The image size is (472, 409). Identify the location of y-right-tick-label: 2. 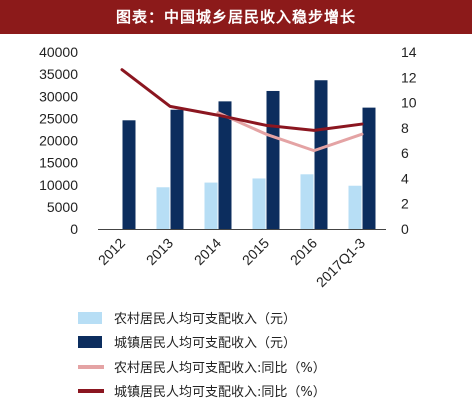
(405, 204).